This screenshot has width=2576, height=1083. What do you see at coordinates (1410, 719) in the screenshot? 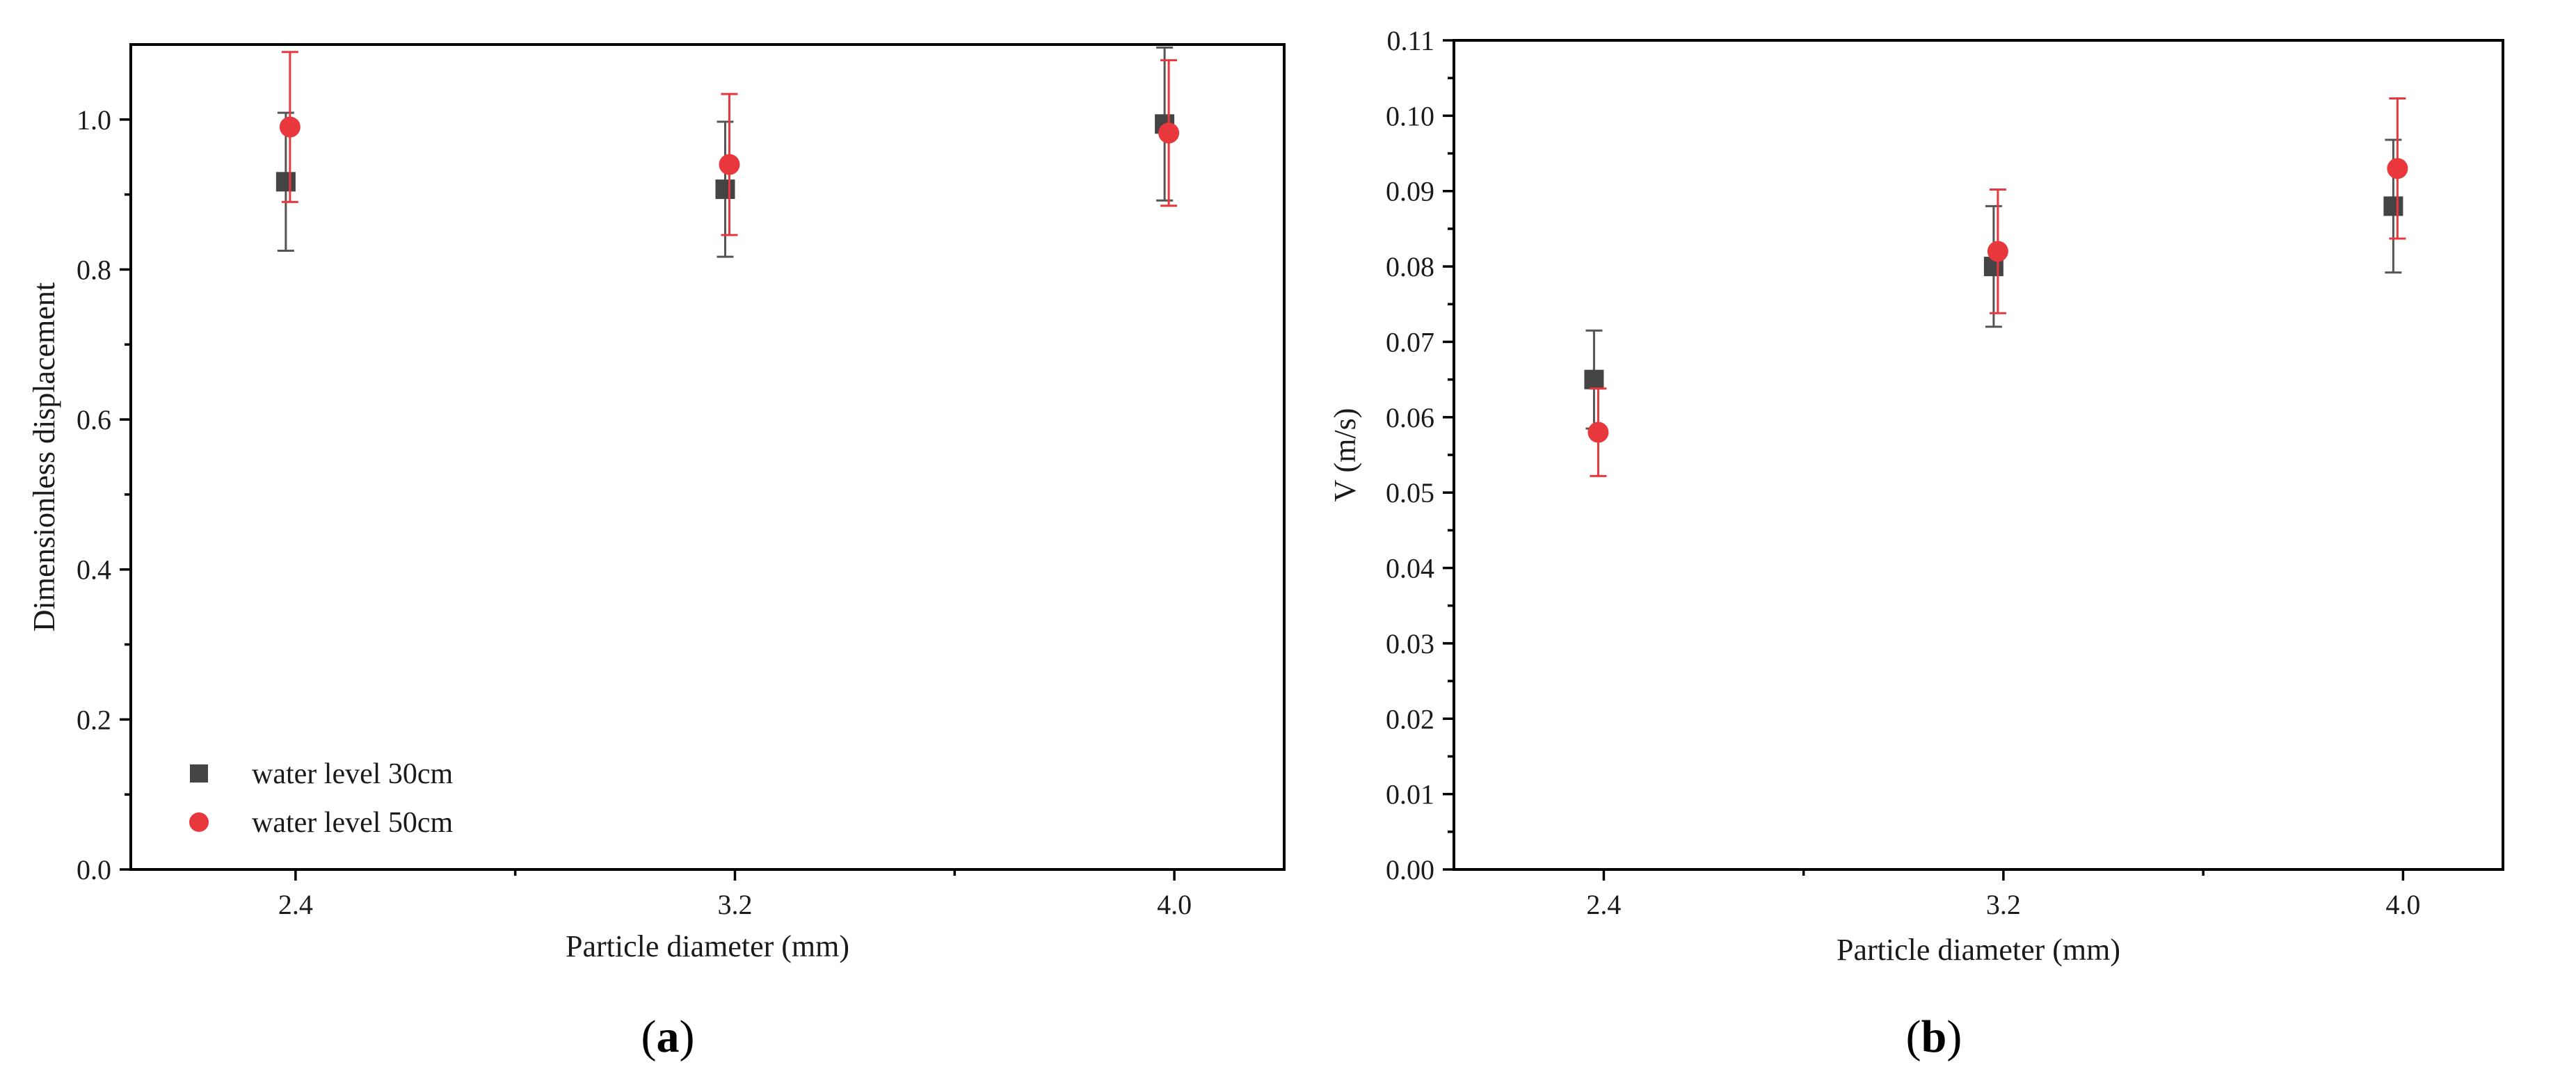
I see `y-tick-label: 0.02` at bounding box center [1410, 719].